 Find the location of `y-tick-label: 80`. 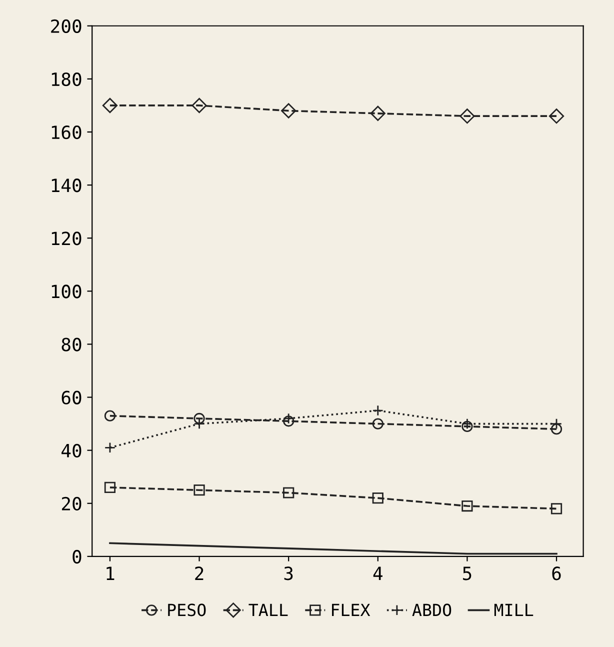

y-tick-label: 80 is located at coordinates (72, 345).